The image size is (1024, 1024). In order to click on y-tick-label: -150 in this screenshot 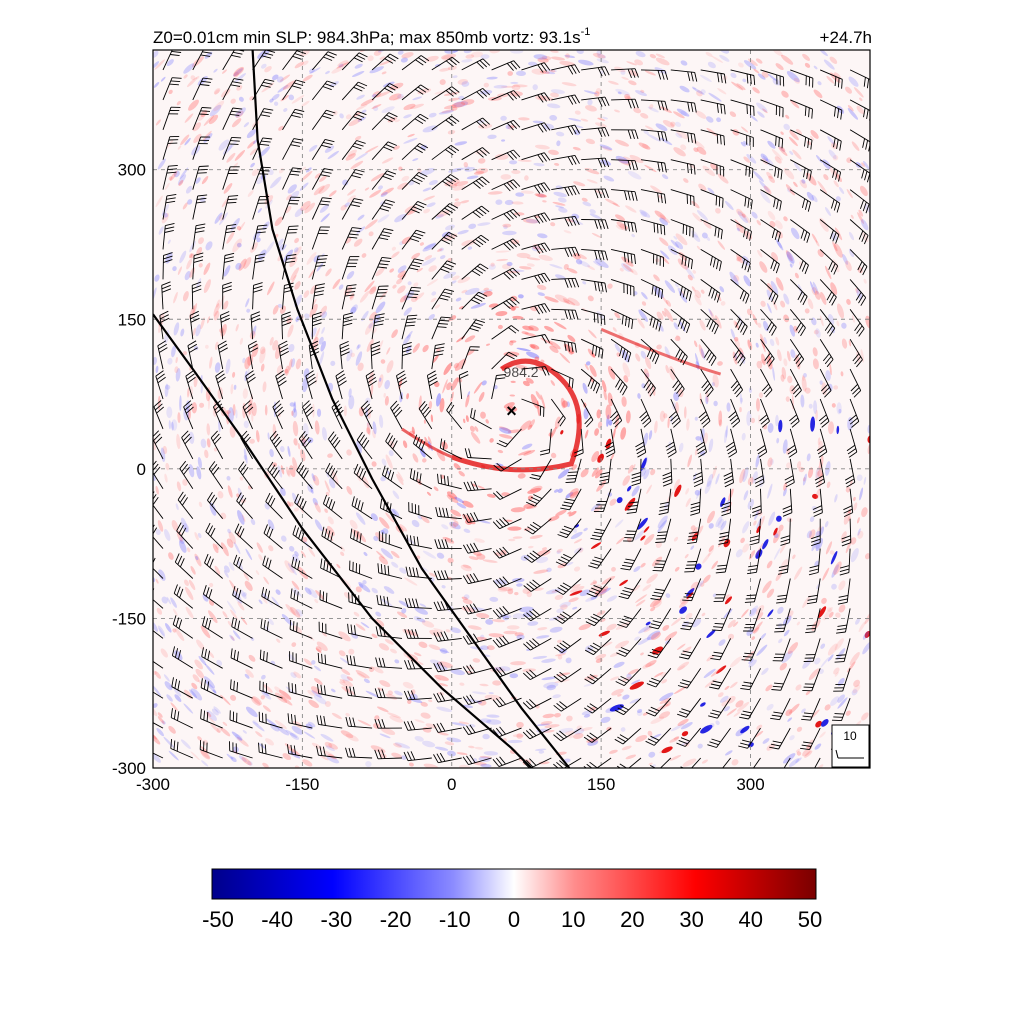, I will do `click(129, 618)`.